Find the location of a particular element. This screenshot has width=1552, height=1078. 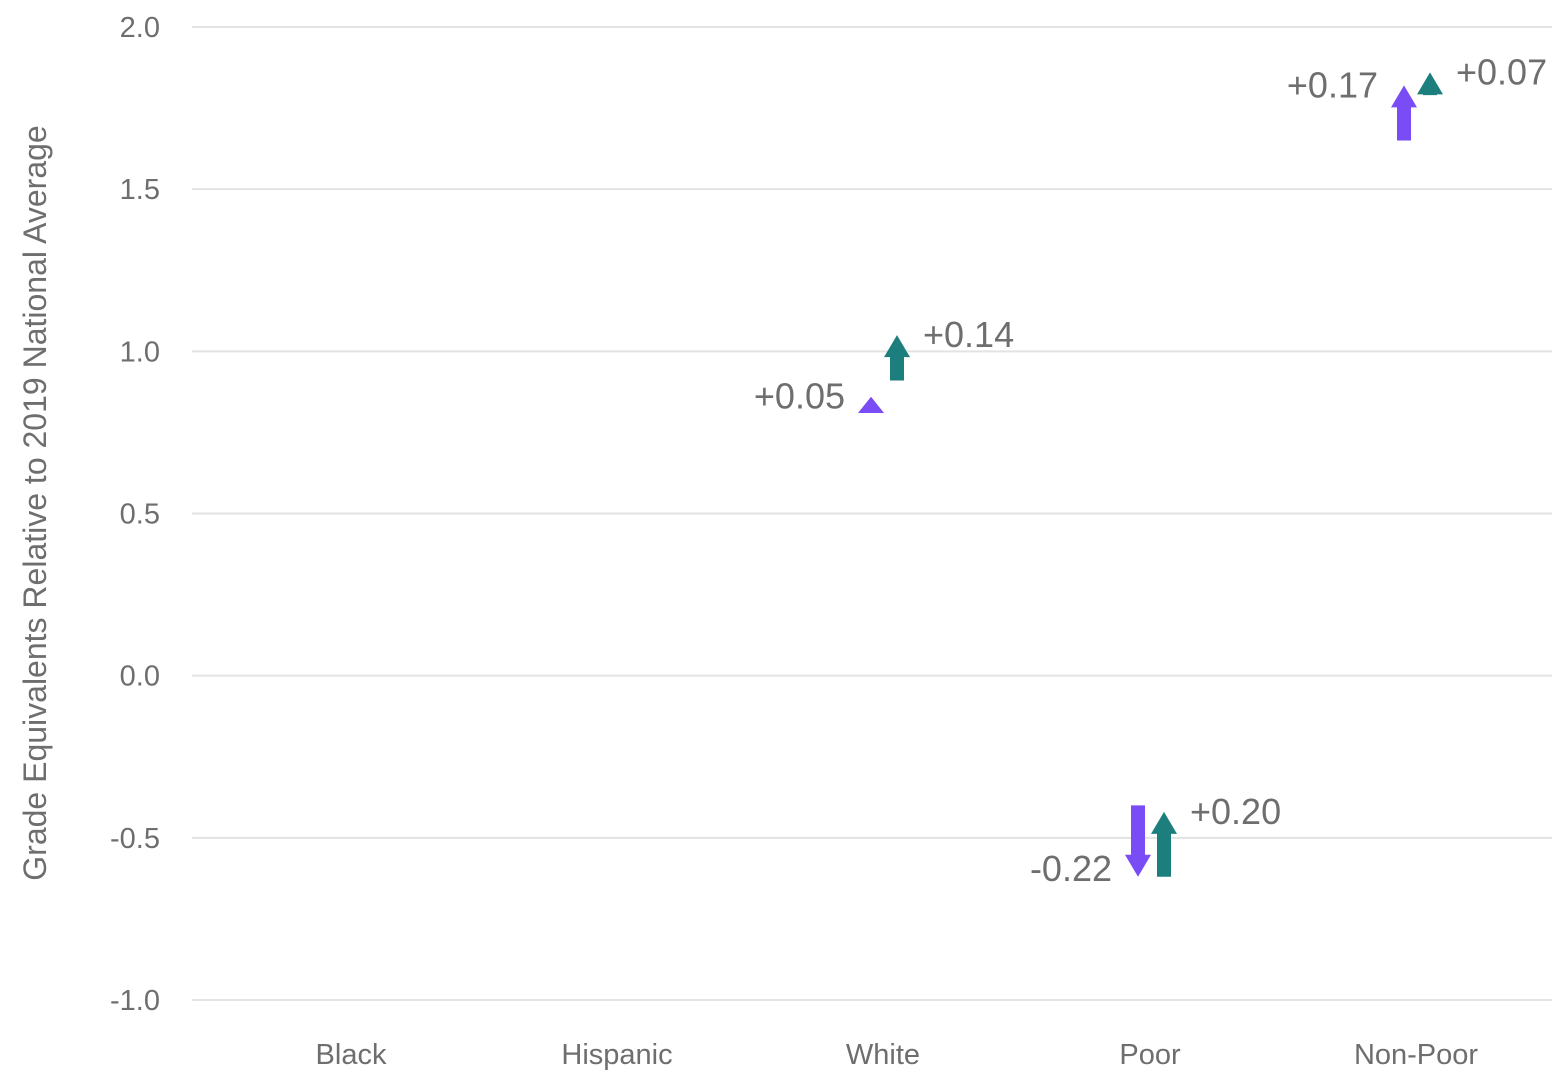

y-tick-label: -1.0 is located at coordinates (135, 1001).